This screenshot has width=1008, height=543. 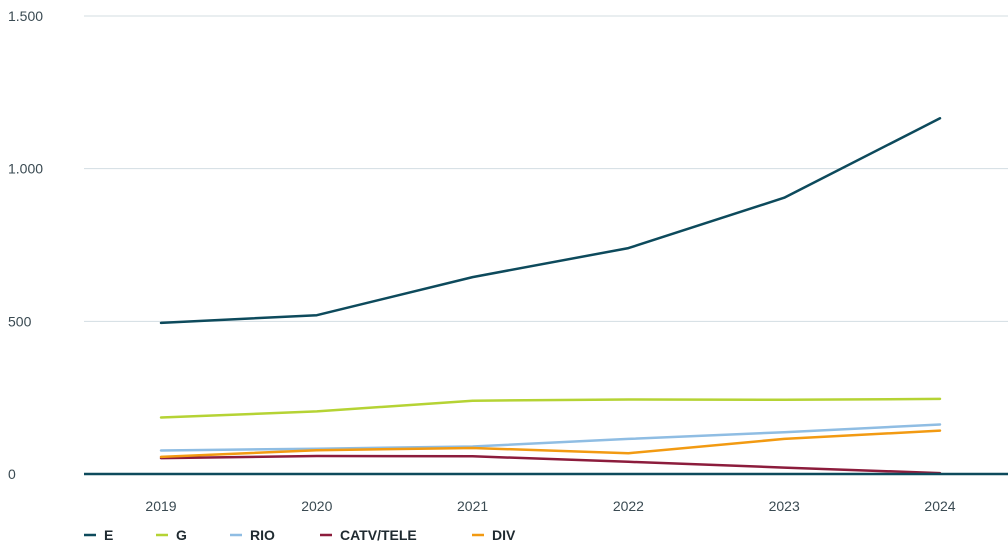 What do you see at coordinates (472, 506) in the screenshot?
I see `x-tick-label: 2021` at bounding box center [472, 506].